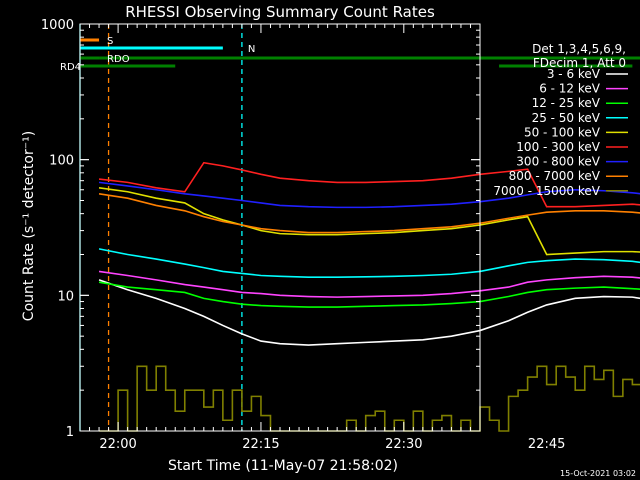  Describe the element at coordinates (29, 226) in the screenshot. I see `y-axis-label: Count Rate (s⁻¹ detector⁻¹)` at that location.